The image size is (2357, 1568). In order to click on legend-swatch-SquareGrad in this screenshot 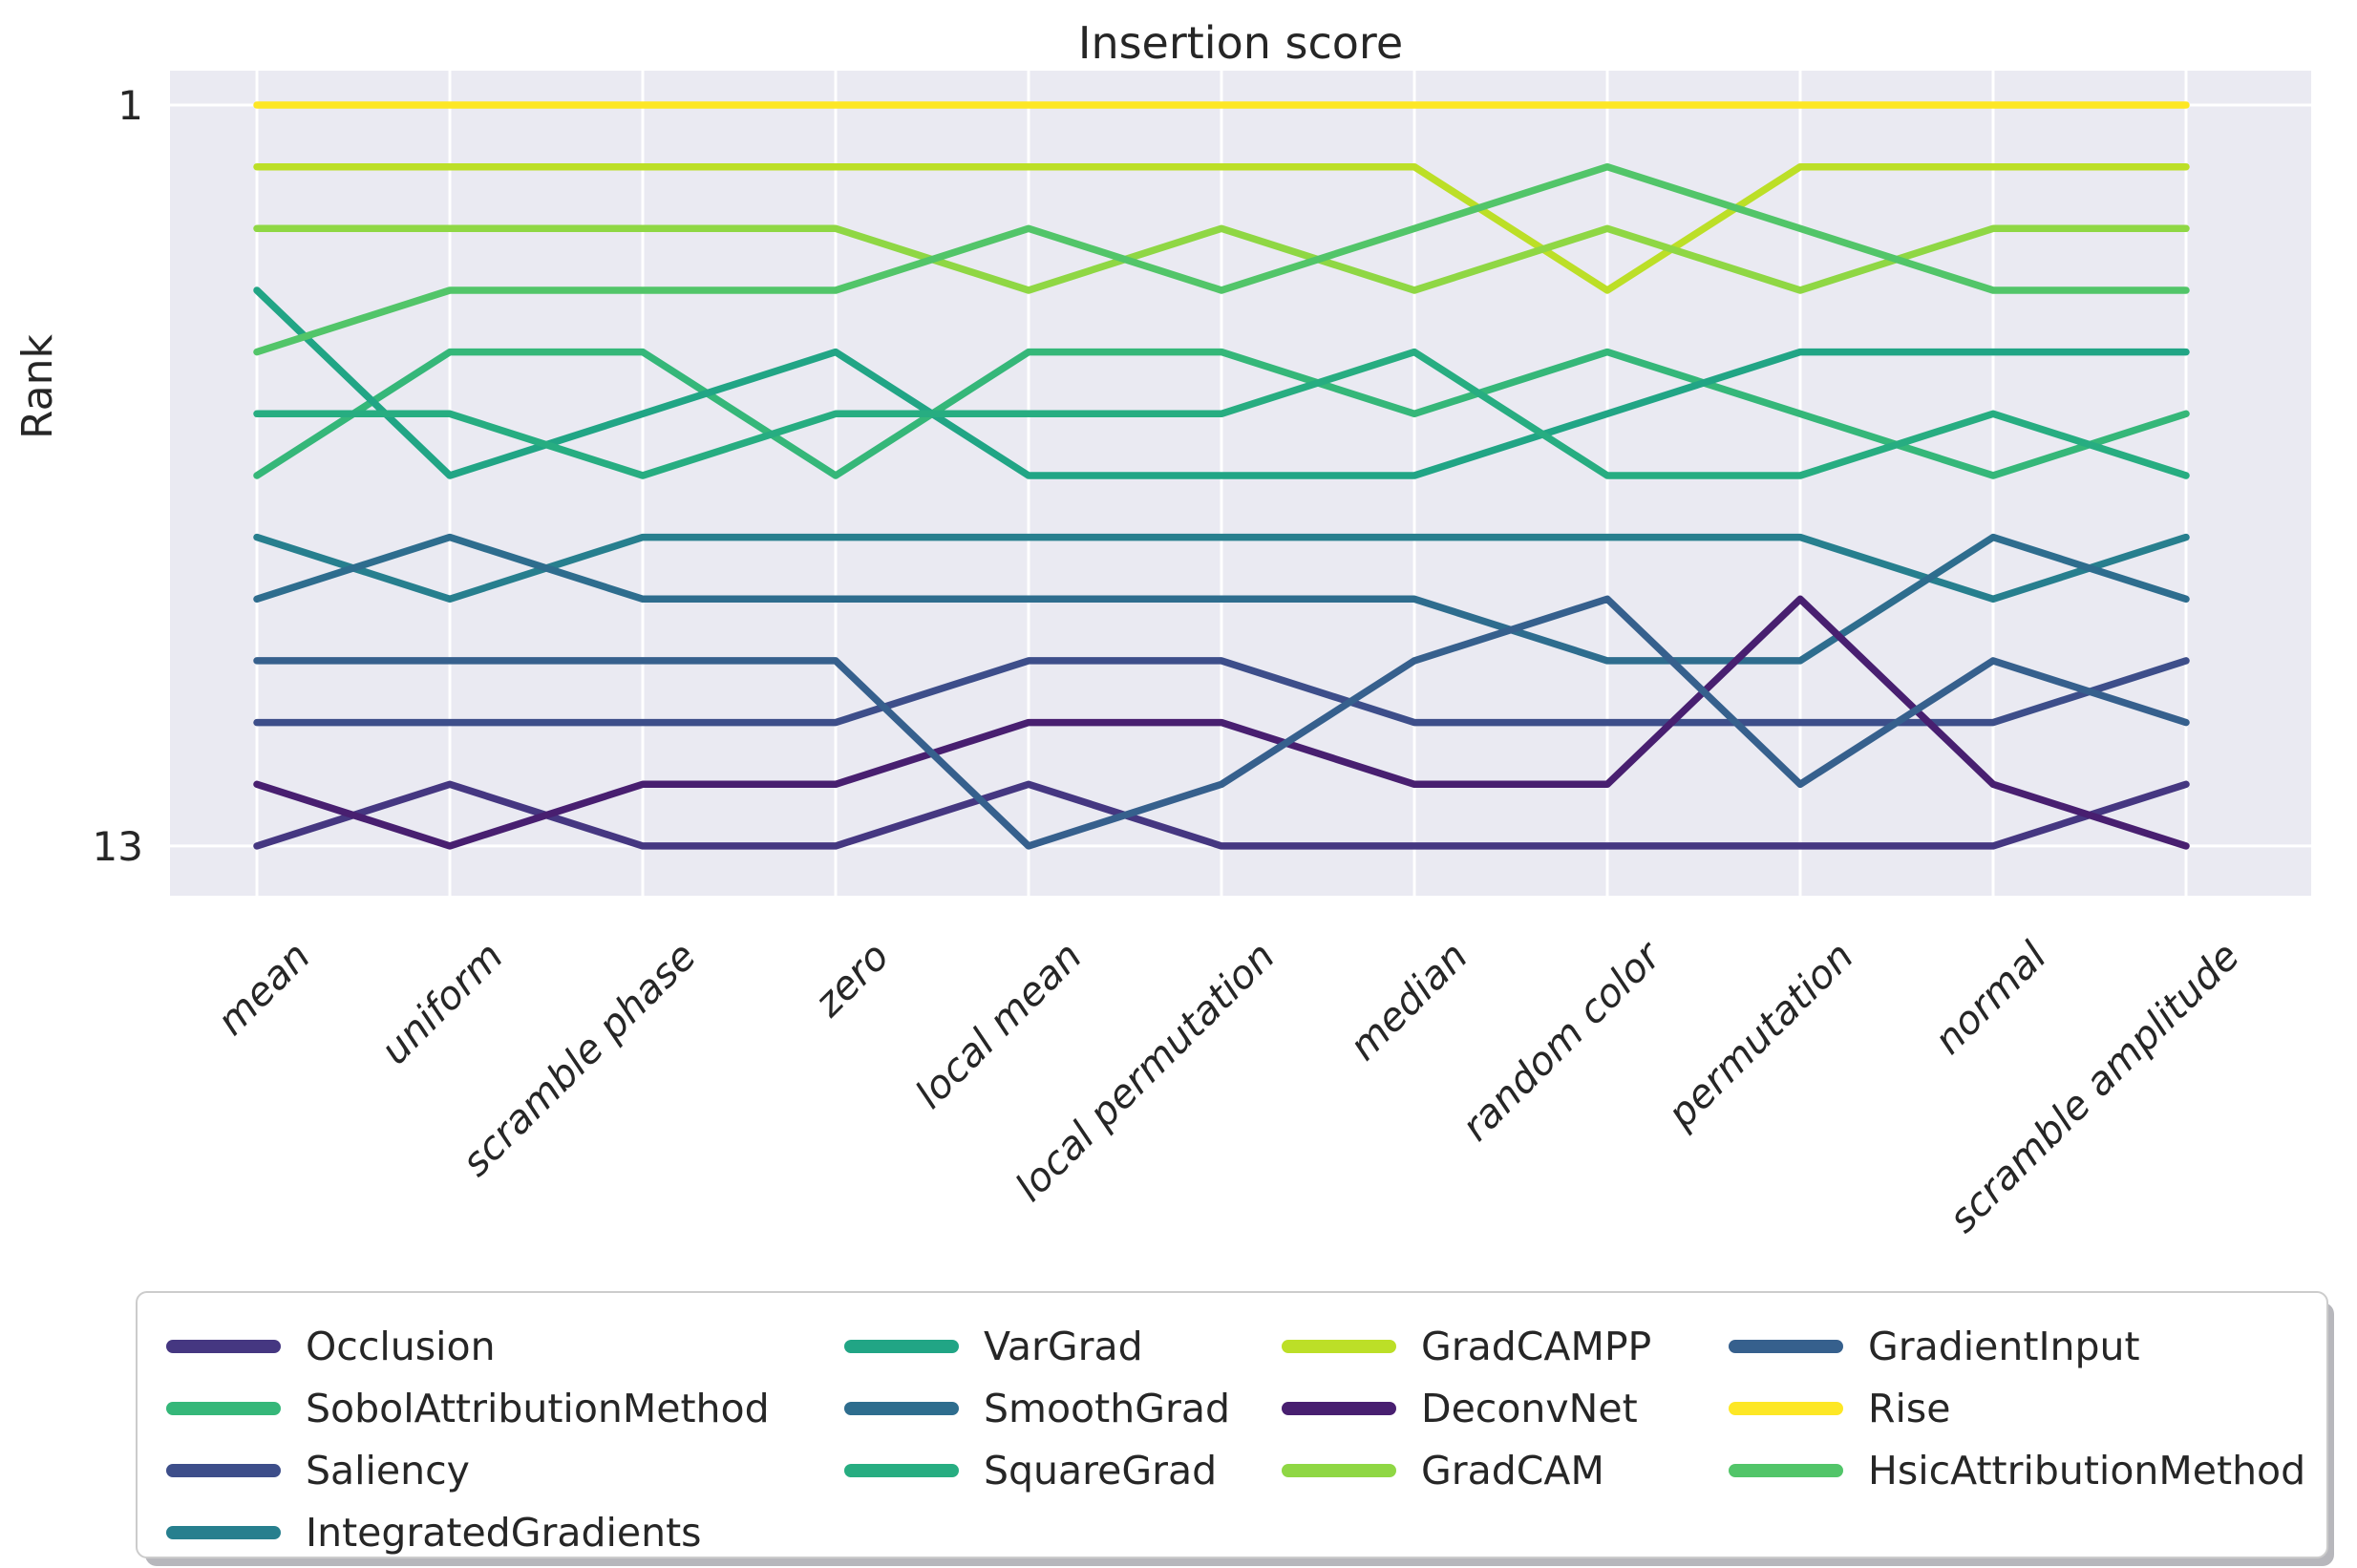, I will do `click(901, 1470)`.